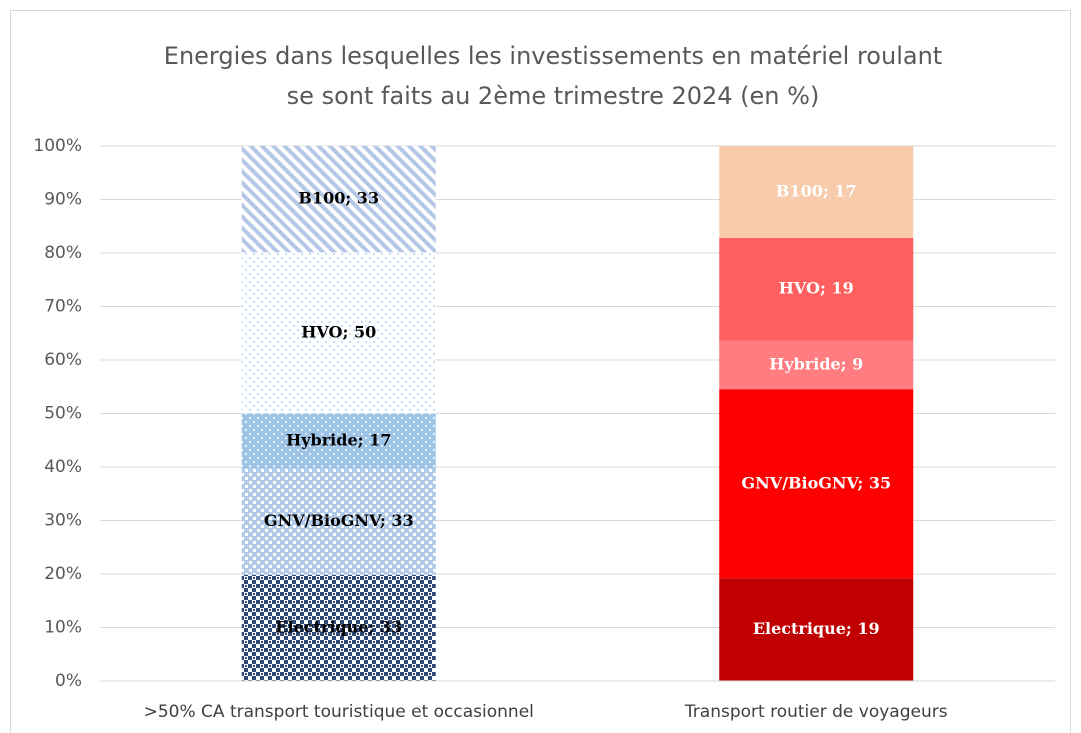 This screenshot has height=733, width=1081. What do you see at coordinates (63, 200) in the screenshot?
I see `y-tick-label: 90%` at bounding box center [63, 200].